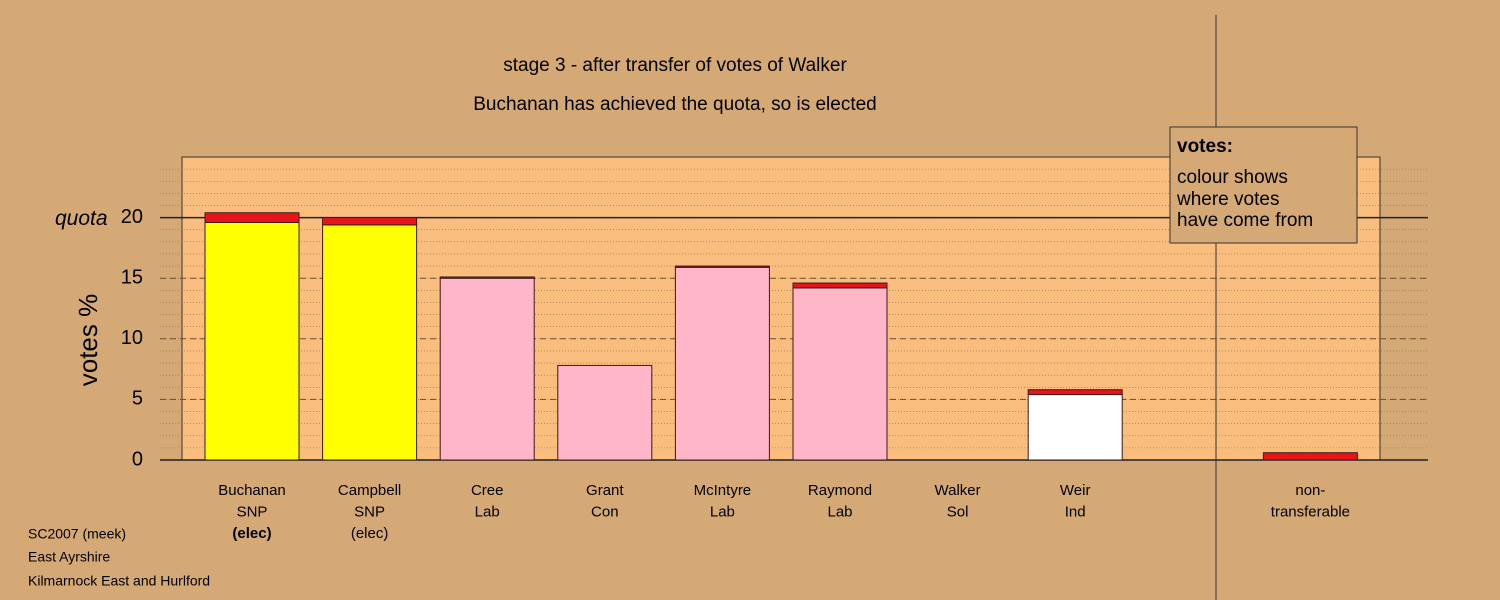 The image size is (1500, 600). What do you see at coordinates (77, 534) in the screenshot?
I see `footer-text: SC2007 (meek)` at bounding box center [77, 534].